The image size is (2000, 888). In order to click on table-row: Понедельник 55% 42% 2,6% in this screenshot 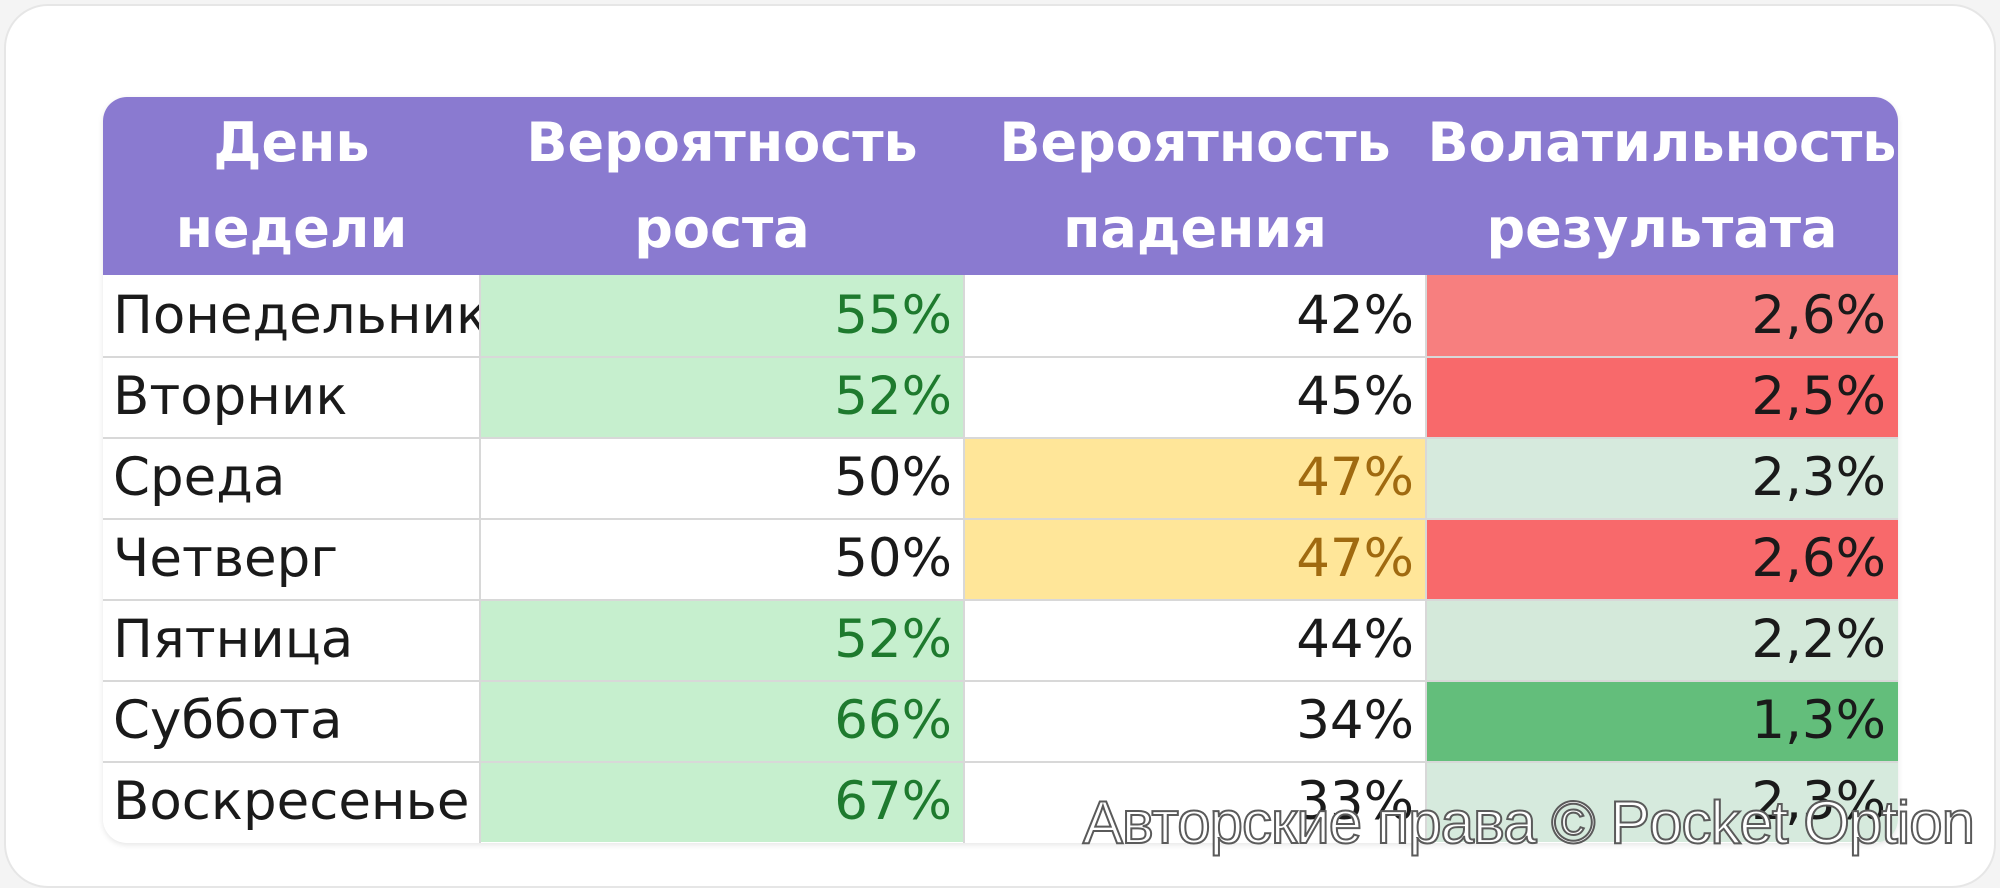, I will do `click(1000, 315)`.